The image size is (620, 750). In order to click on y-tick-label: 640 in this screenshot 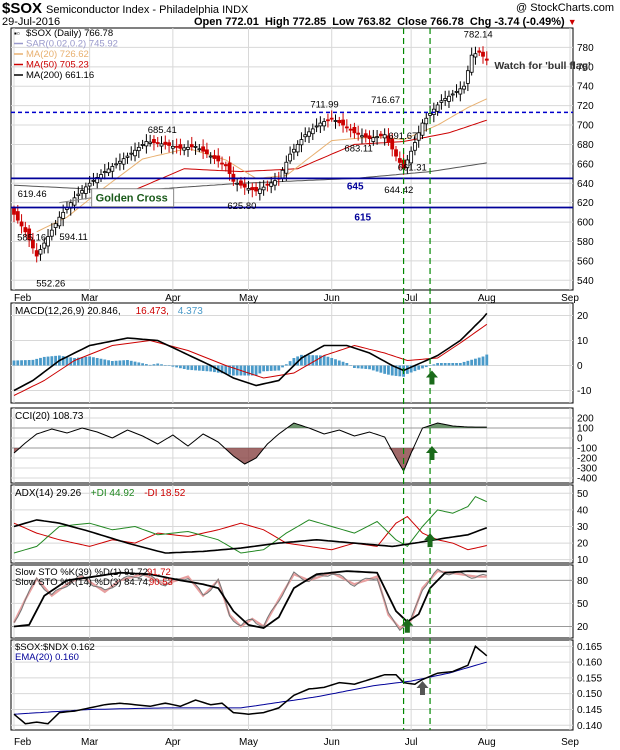, I will do `click(585, 184)`.